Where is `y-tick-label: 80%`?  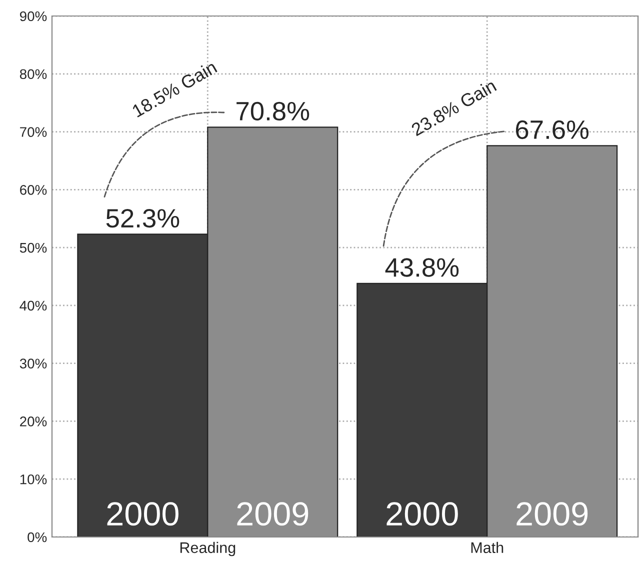 y-tick-label: 80% is located at coordinates (33, 74).